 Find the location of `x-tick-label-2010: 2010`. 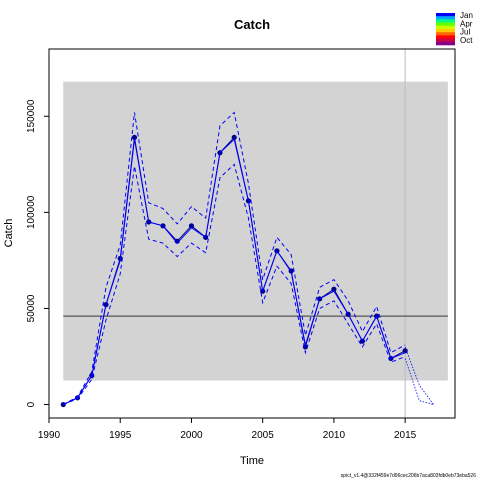

x-tick-label-2010: 2010 is located at coordinates (334, 435).